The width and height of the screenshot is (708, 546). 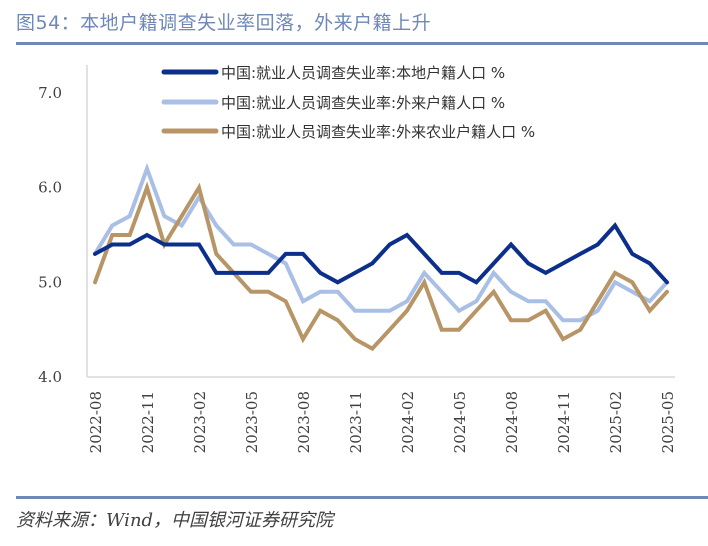 I want to click on x-tick-label: 2025-02, so click(x=616, y=422).